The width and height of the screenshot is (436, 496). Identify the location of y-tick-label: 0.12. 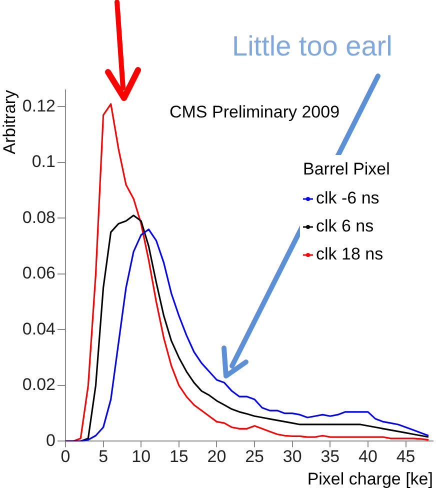
(39, 106).